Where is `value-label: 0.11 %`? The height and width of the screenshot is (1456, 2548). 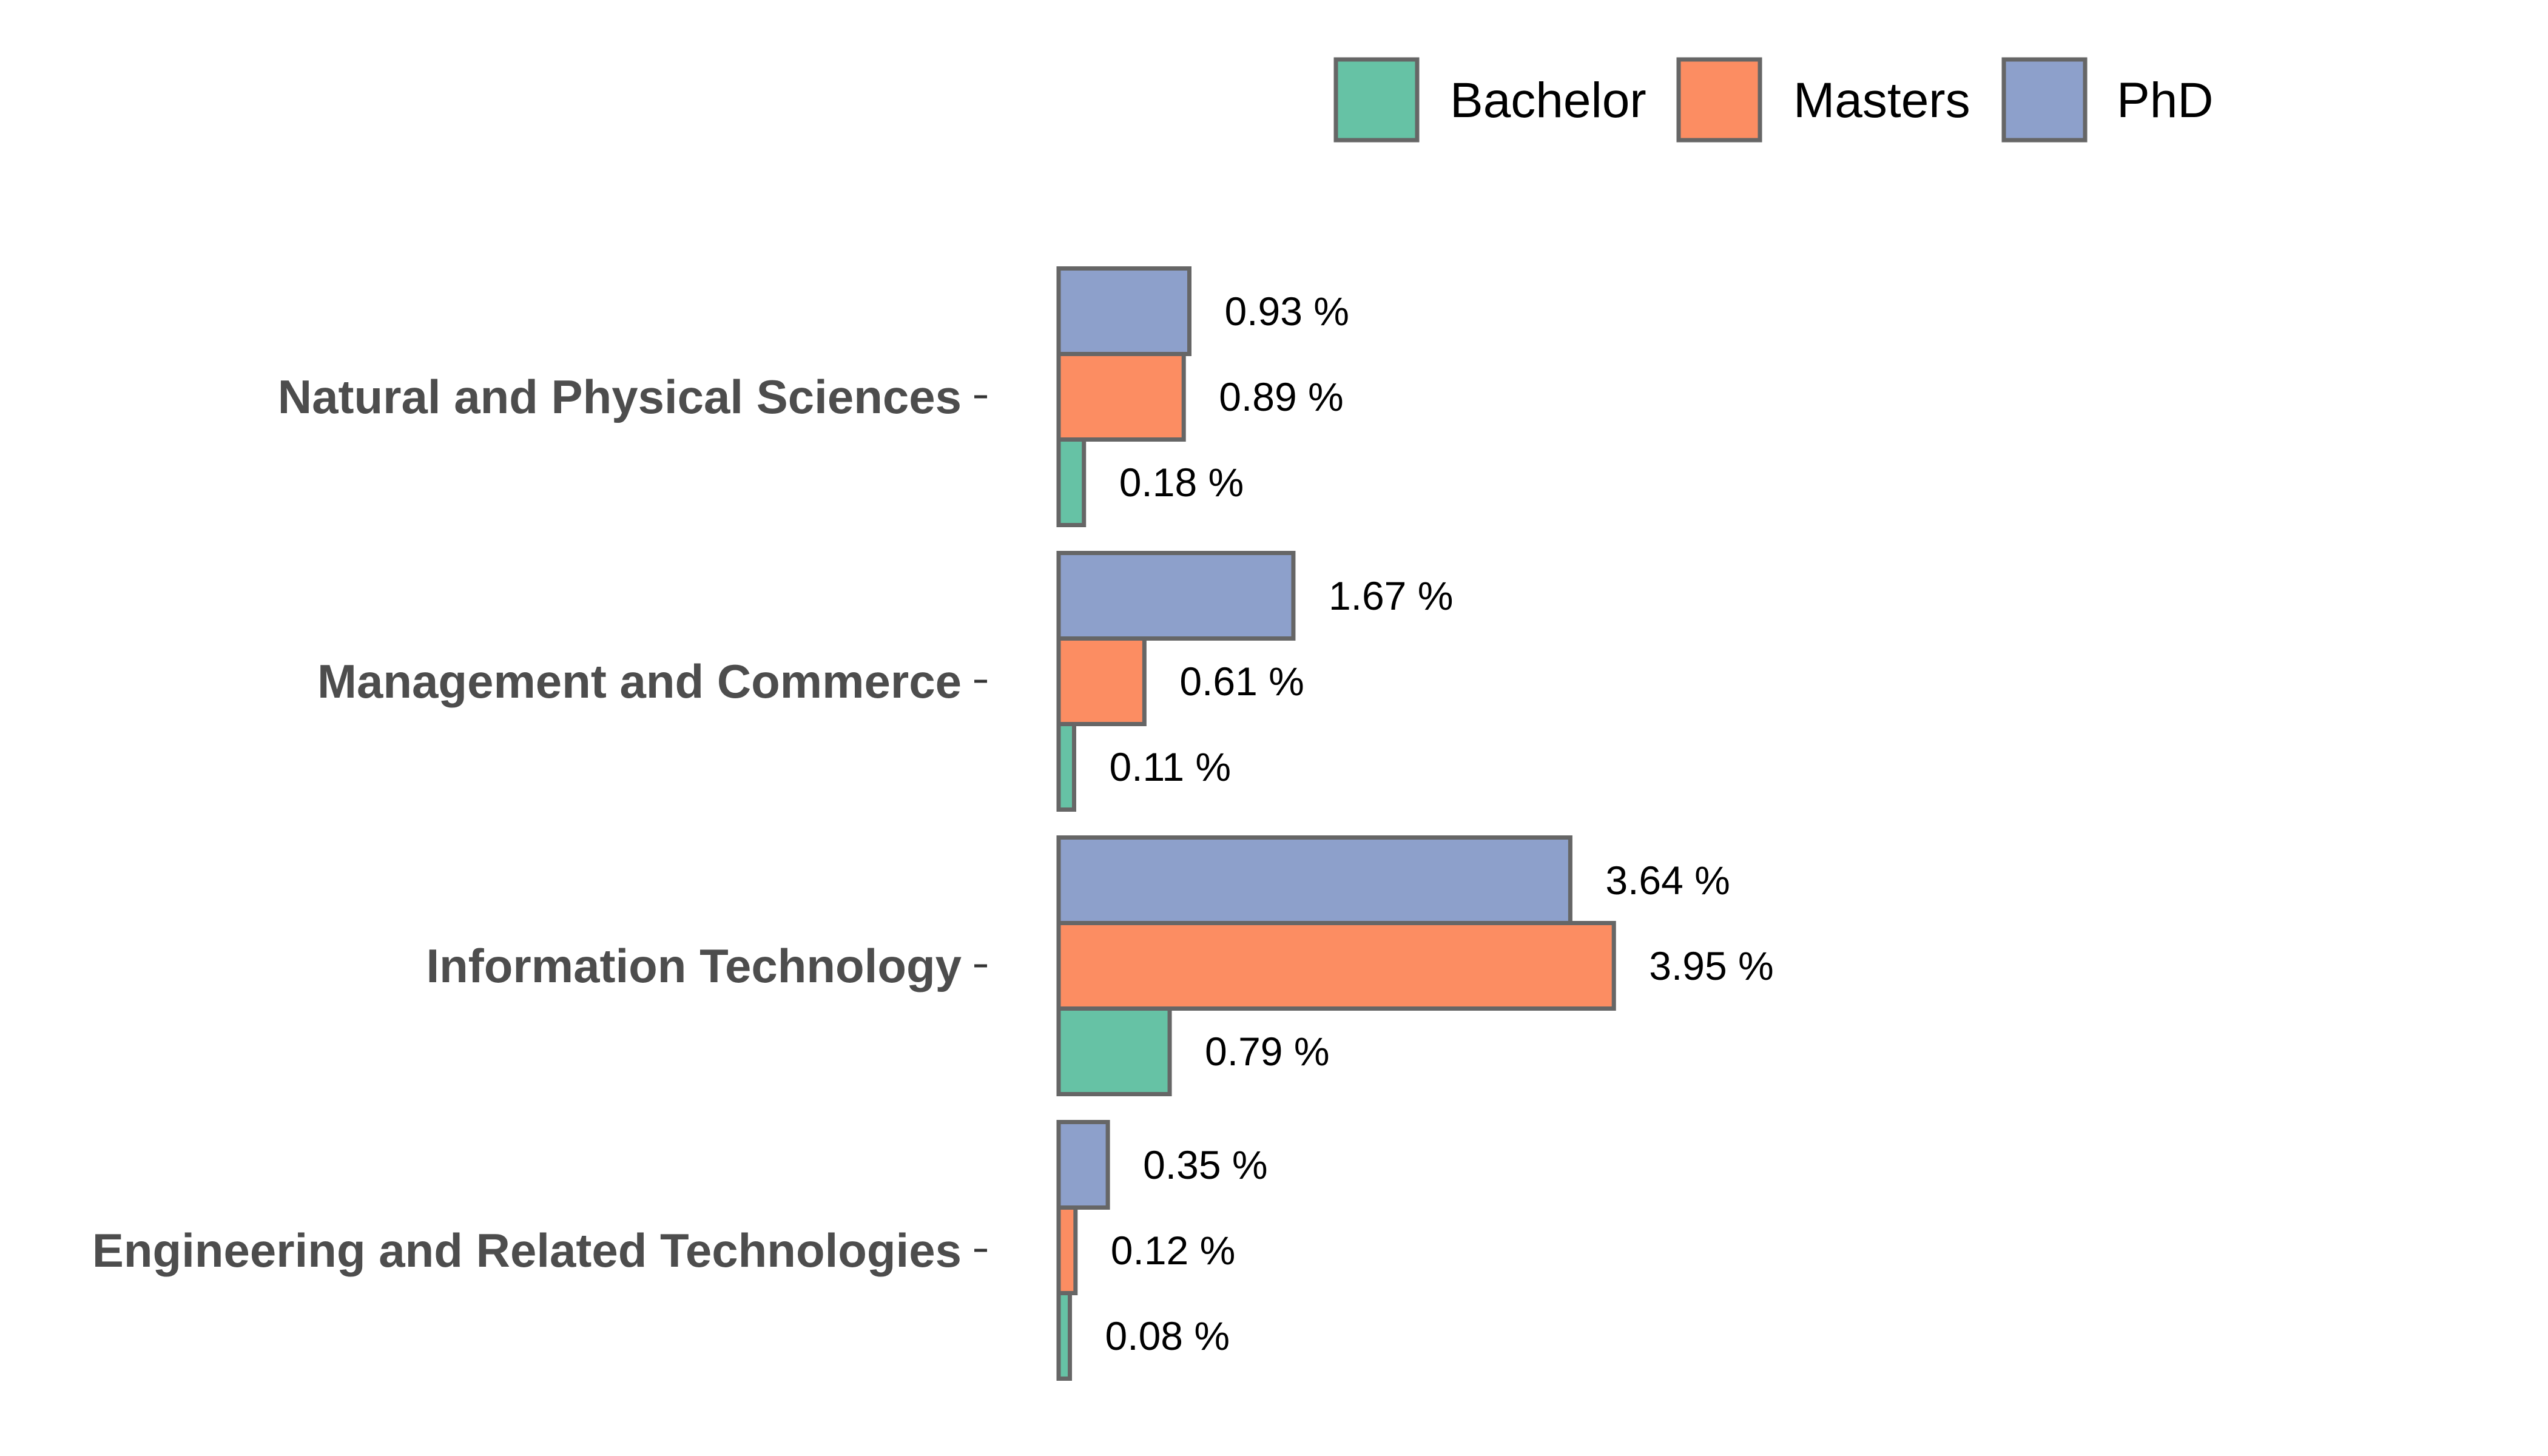
value-label: 0.11 % is located at coordinates (1170, 766).